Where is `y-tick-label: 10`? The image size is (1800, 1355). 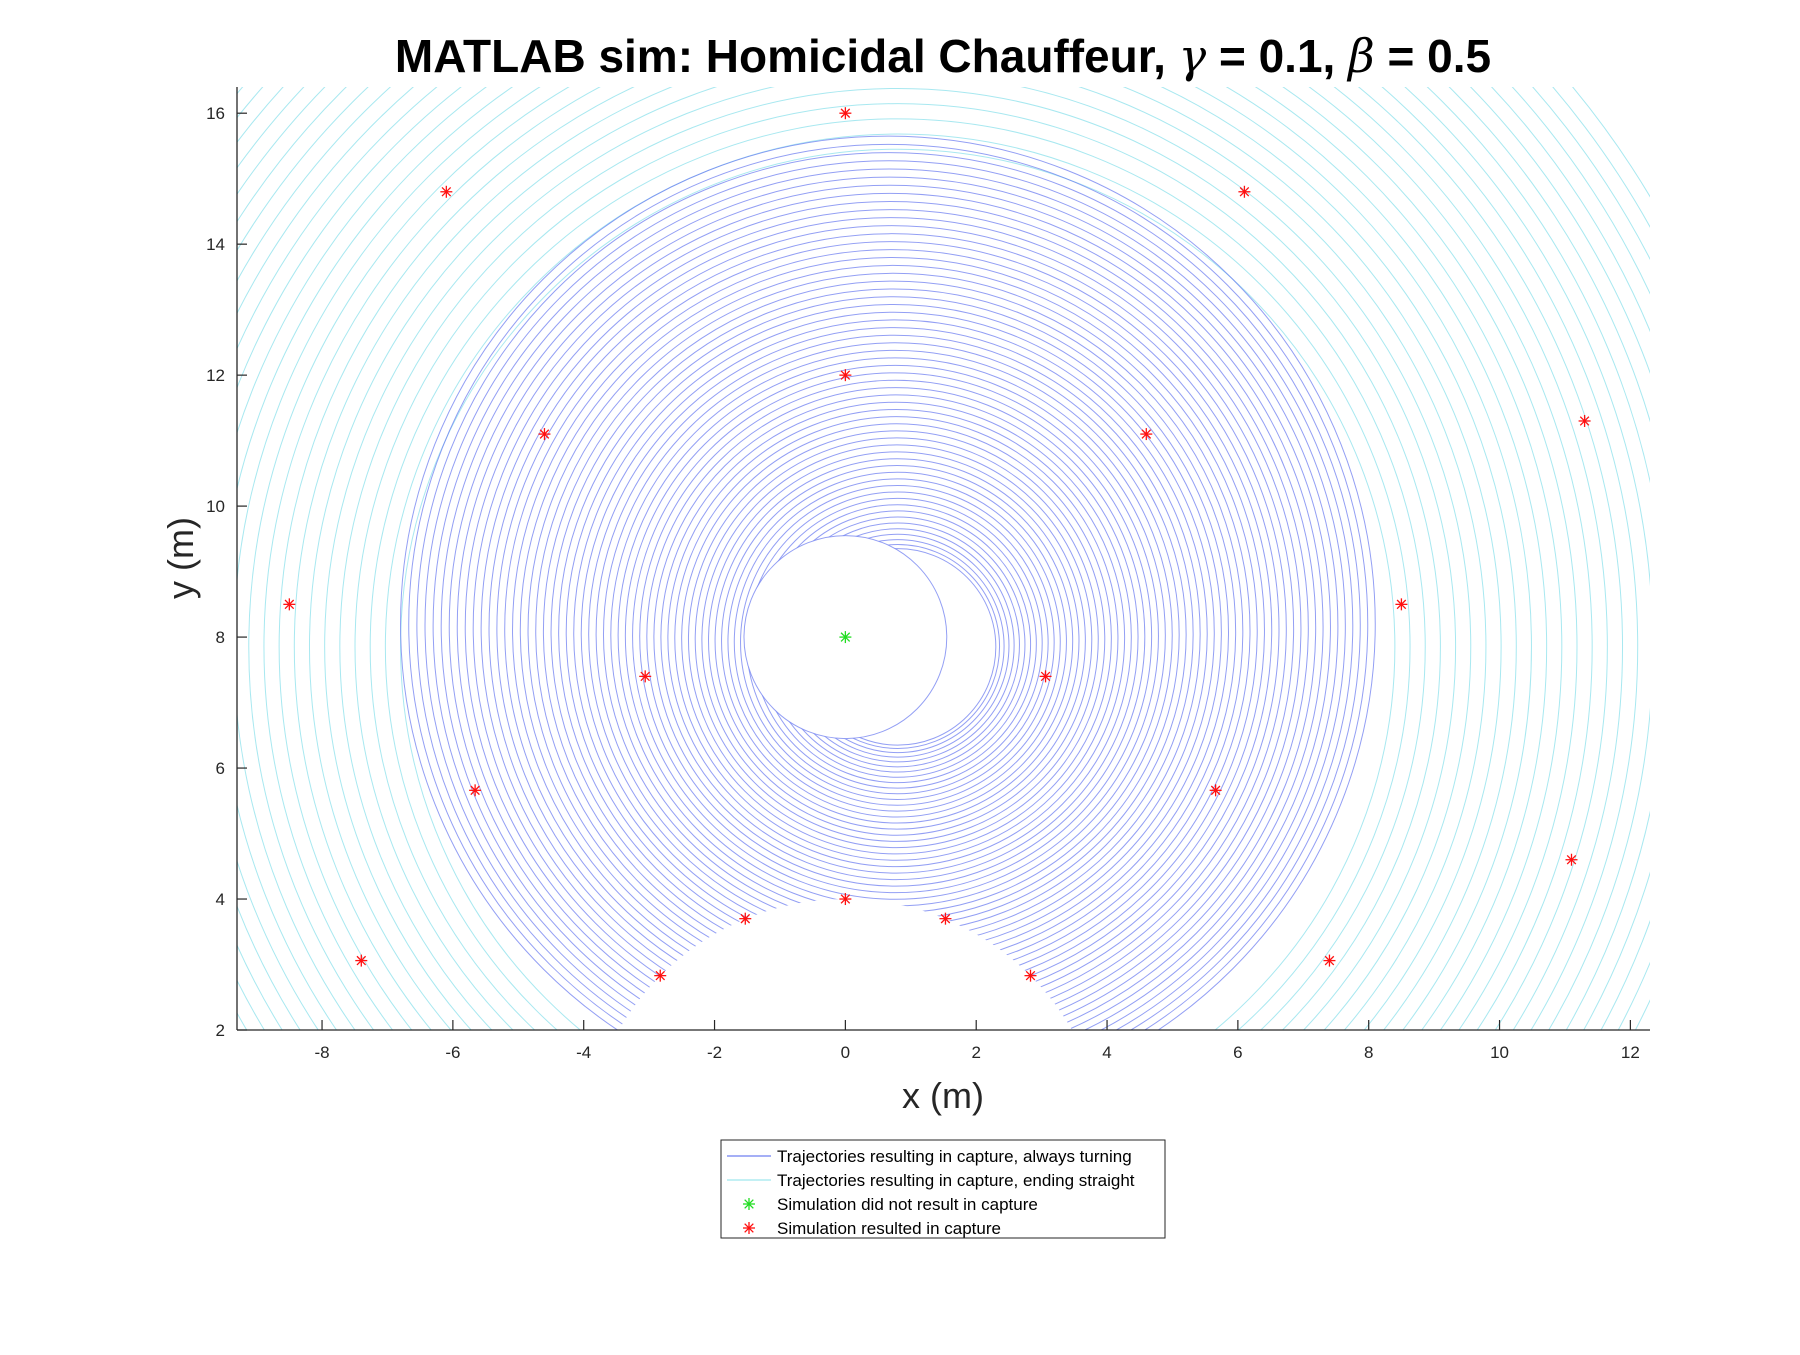
y-tick-label: 10 is located at coordinates (215, 506).